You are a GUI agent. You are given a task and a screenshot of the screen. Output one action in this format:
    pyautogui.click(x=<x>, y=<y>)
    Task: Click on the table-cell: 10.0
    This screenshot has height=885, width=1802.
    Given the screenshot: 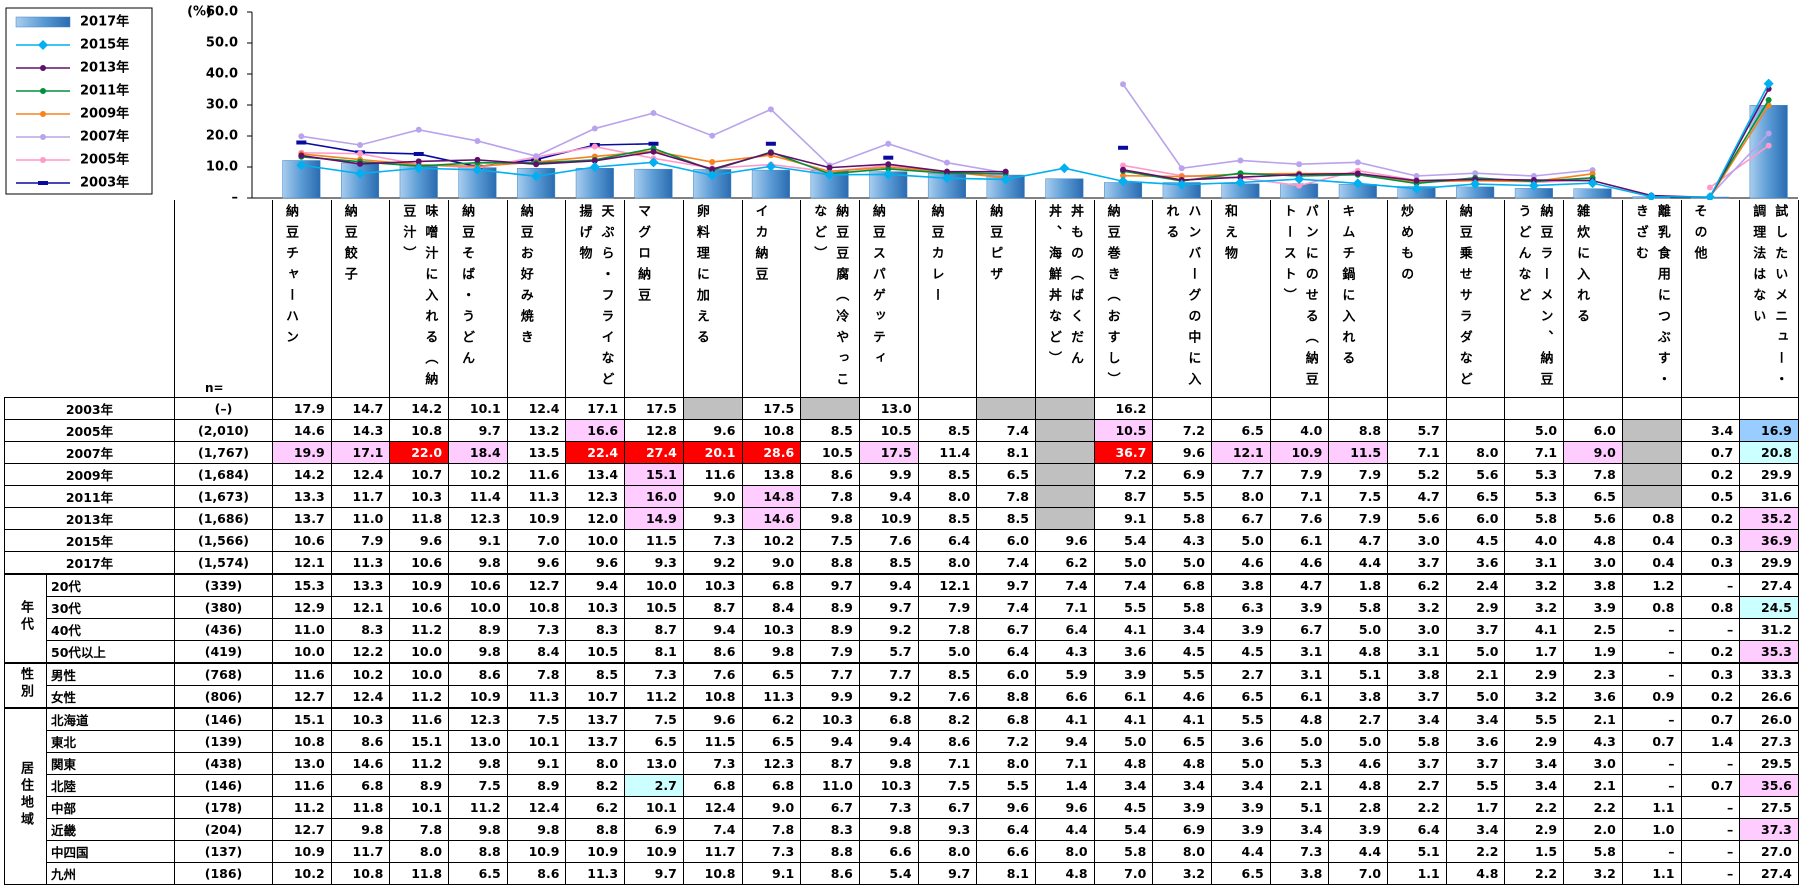 What is the action you would take?
    pyautogui.click(x=419, y=674)
    